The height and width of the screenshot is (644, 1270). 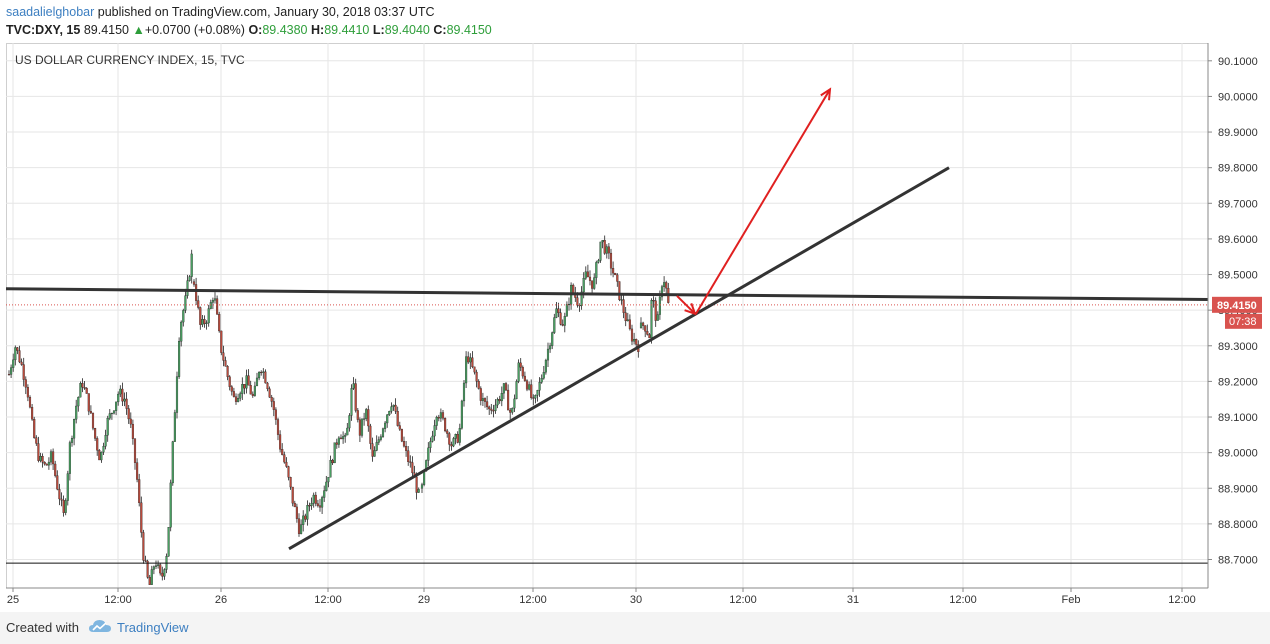 What do you see at coordinates (153, 627) in the screenshot?
I see `tradingview-link: TradingView` at bounding box center [153, 627].